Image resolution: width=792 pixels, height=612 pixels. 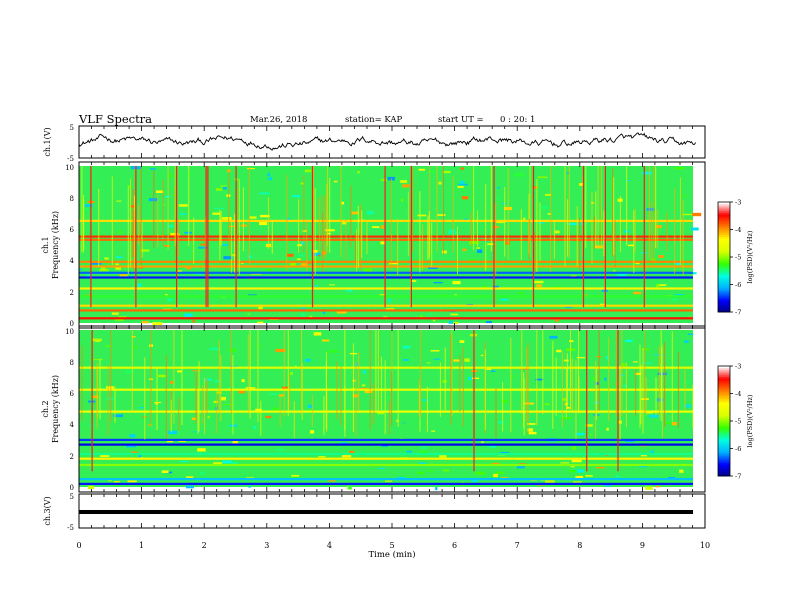 What do you see at coordinates (70, 528) in the screenshot?
I see `ch3-ytick-bottom: -5` at bounding box center [70, 528].